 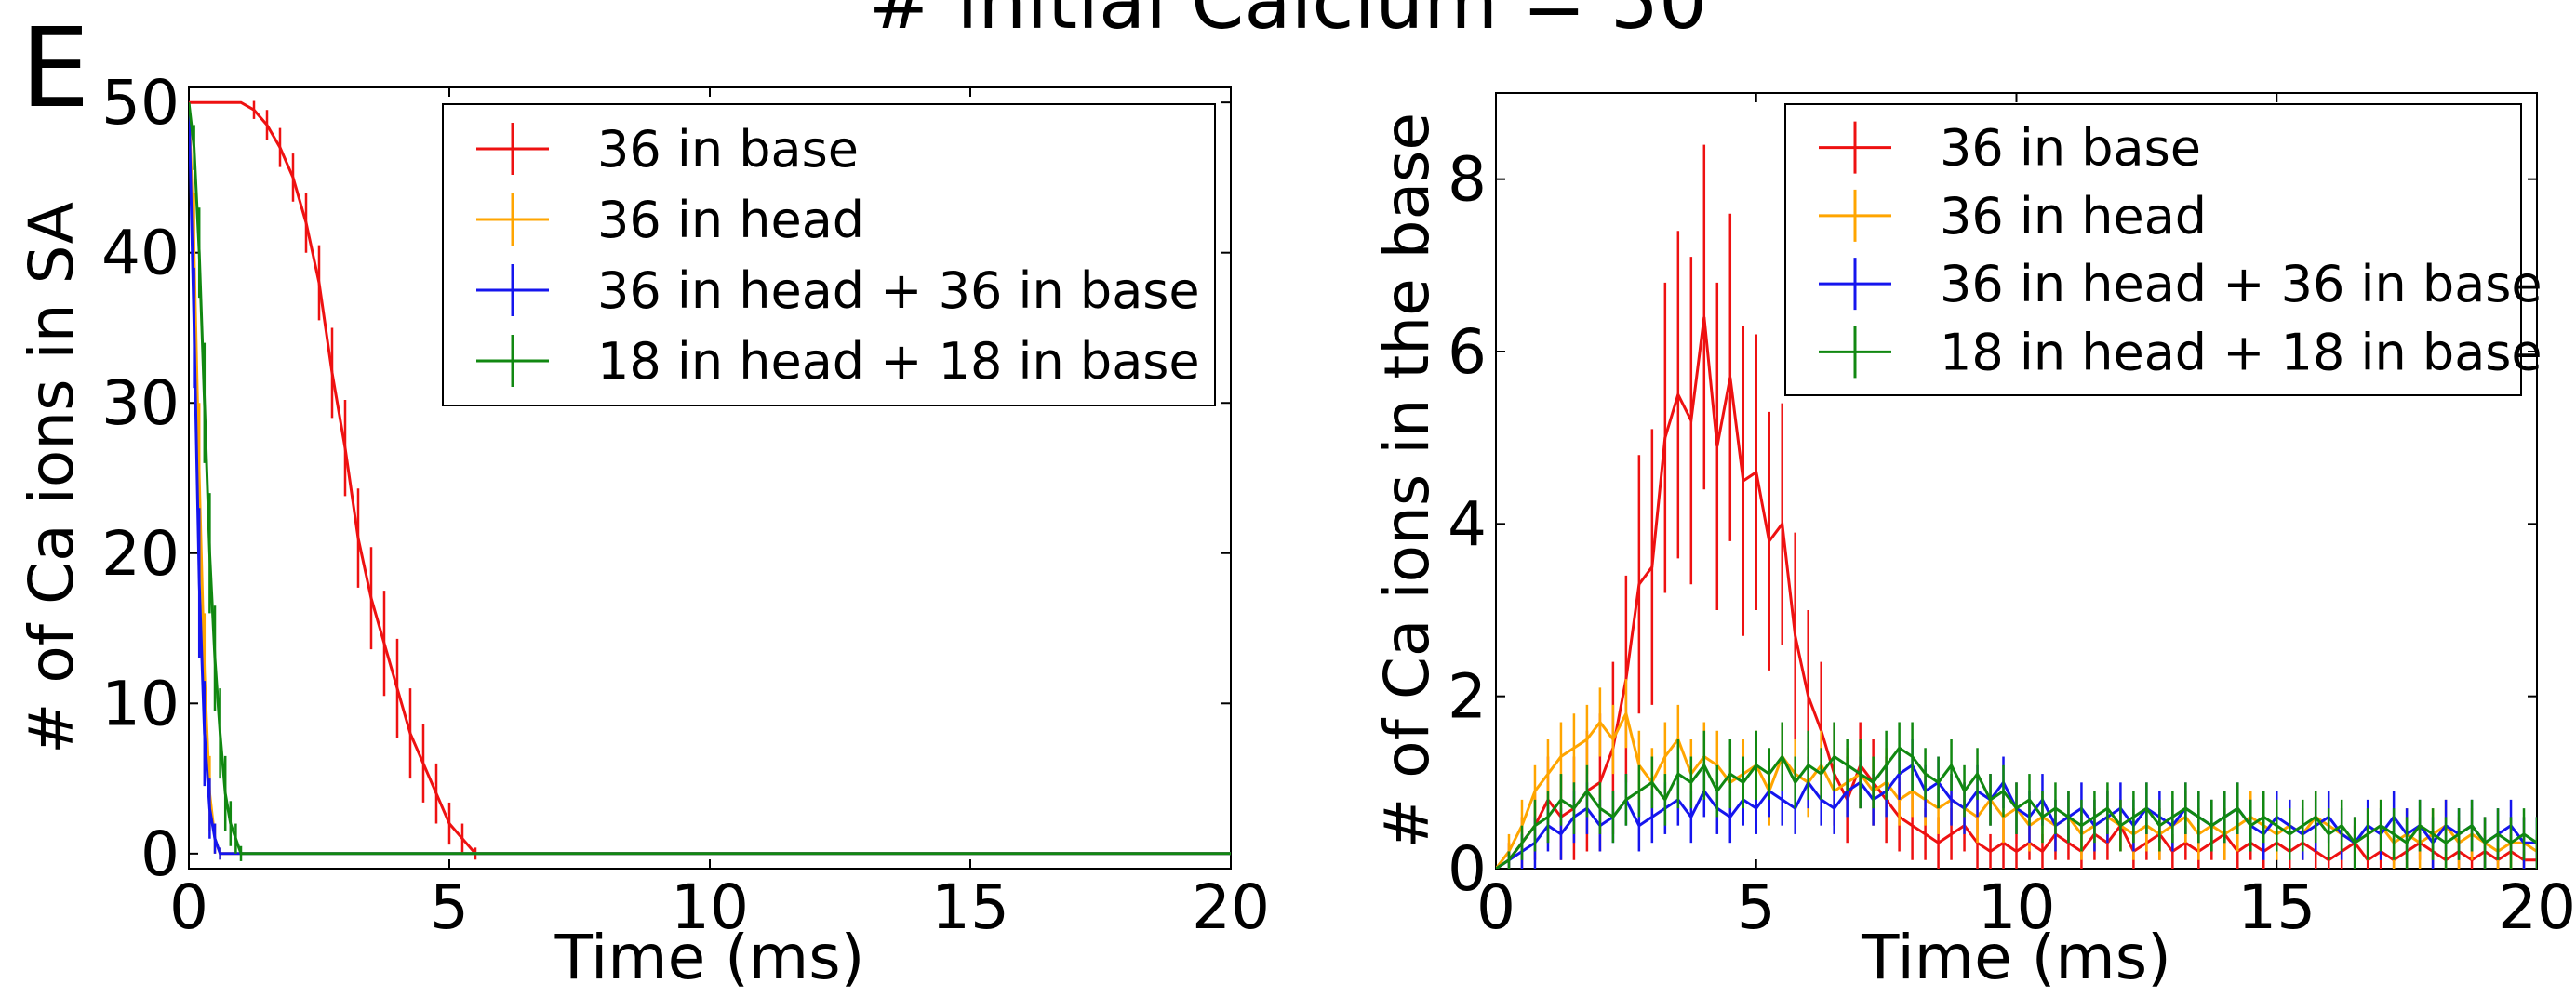 I want to click on y-tick-label: 30, so click(x=140, y=403).